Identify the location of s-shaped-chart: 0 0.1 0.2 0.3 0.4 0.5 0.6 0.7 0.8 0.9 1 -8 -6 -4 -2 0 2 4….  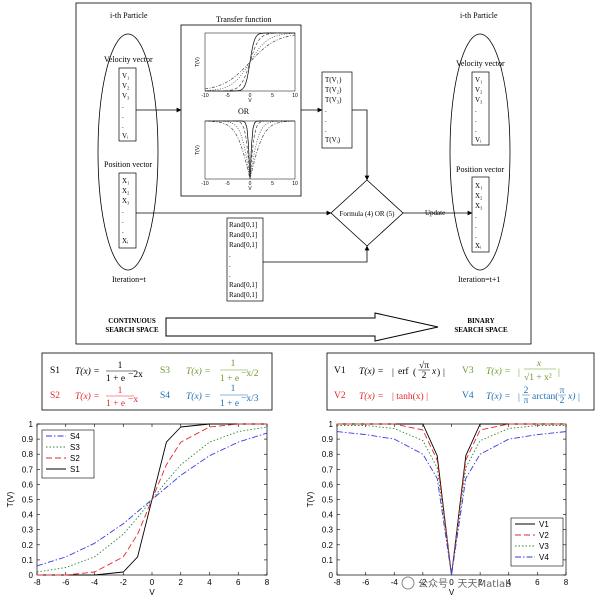
(138, 508).